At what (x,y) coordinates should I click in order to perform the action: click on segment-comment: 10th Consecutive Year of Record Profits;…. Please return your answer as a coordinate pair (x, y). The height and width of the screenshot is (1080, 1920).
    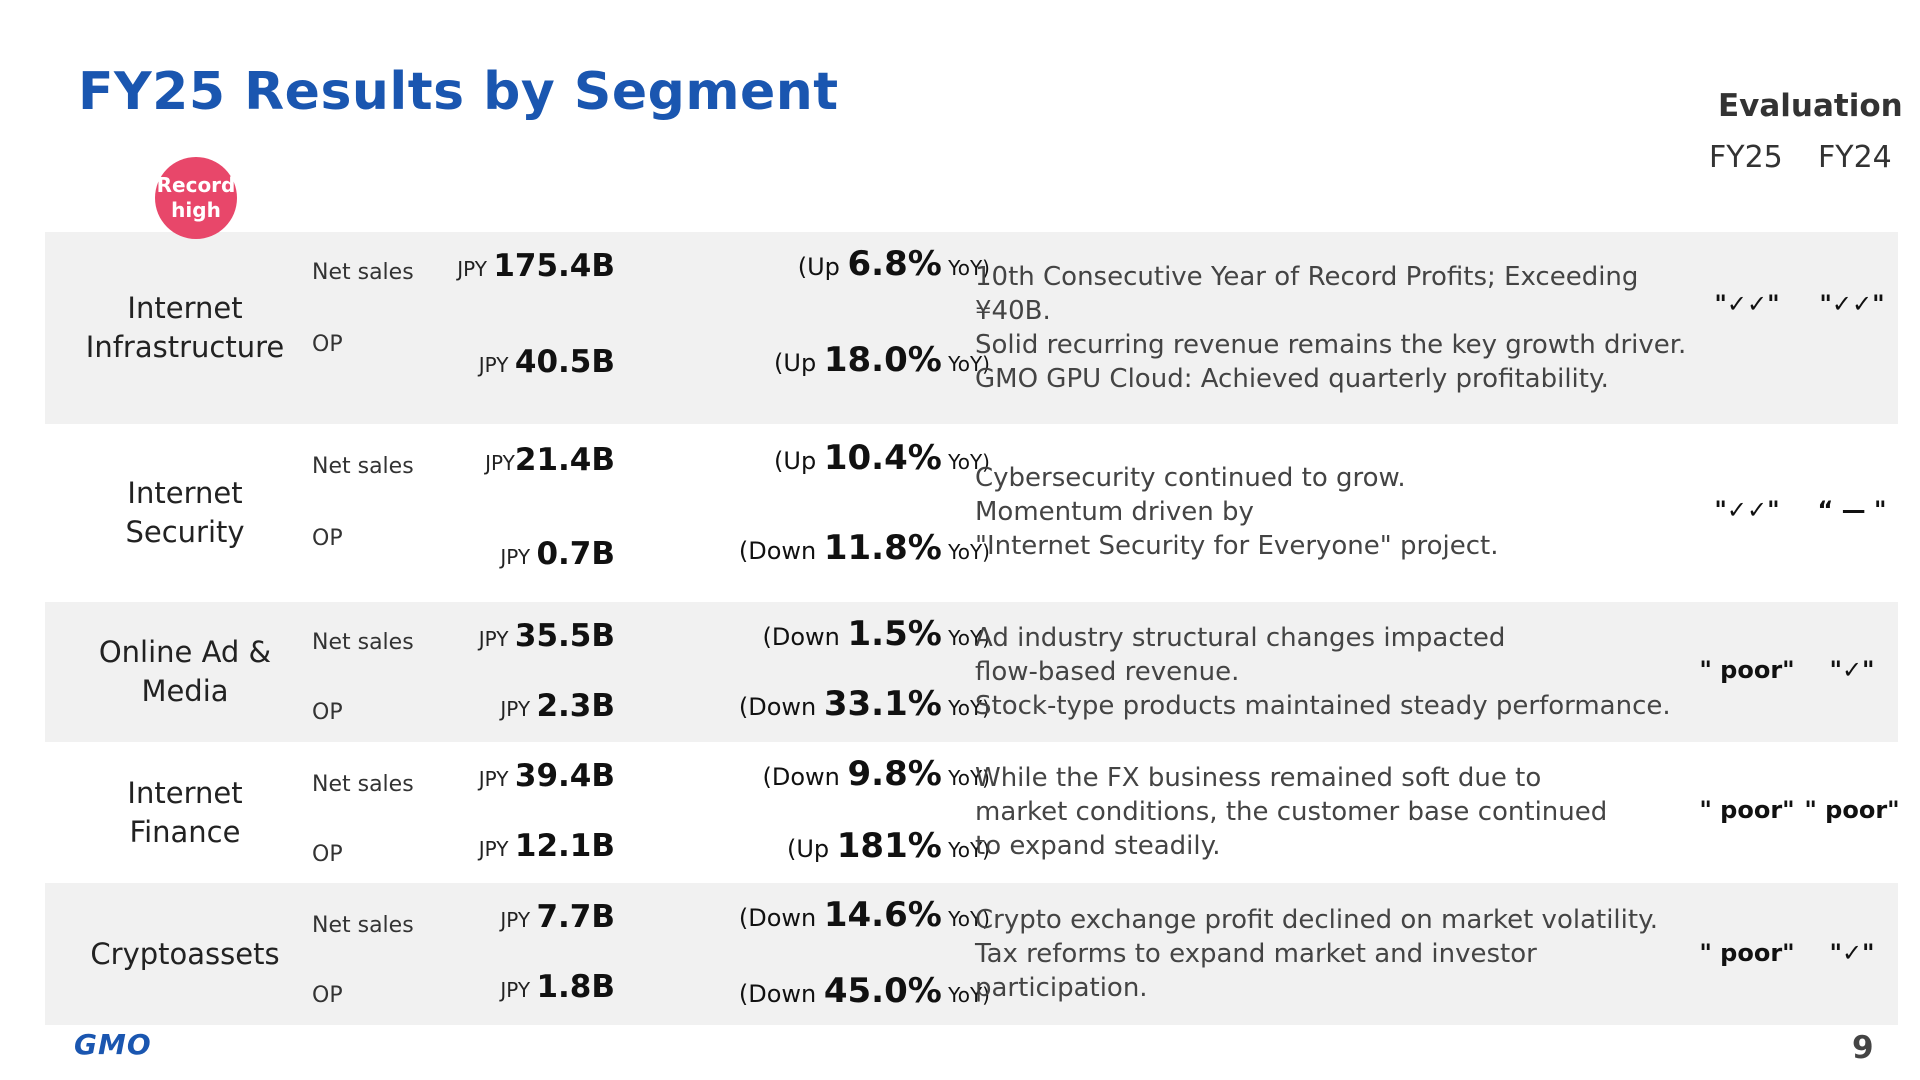
    Looking at the image, I should click on (1345, 328).